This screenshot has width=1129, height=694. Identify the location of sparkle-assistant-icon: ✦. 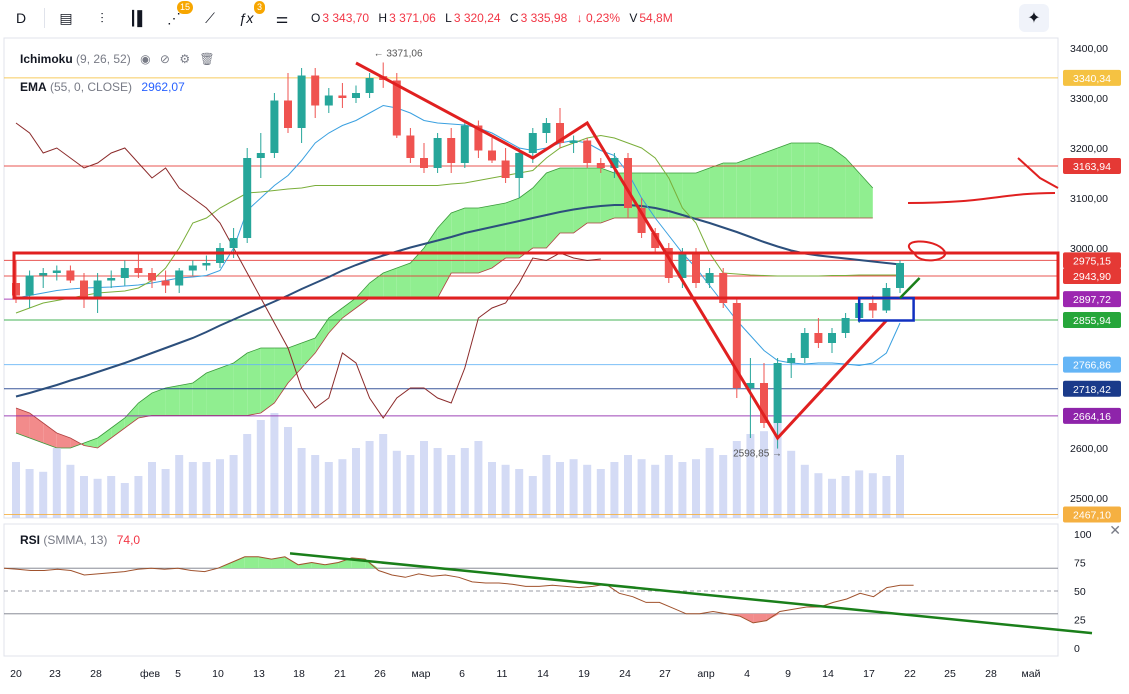
(1034, 18).